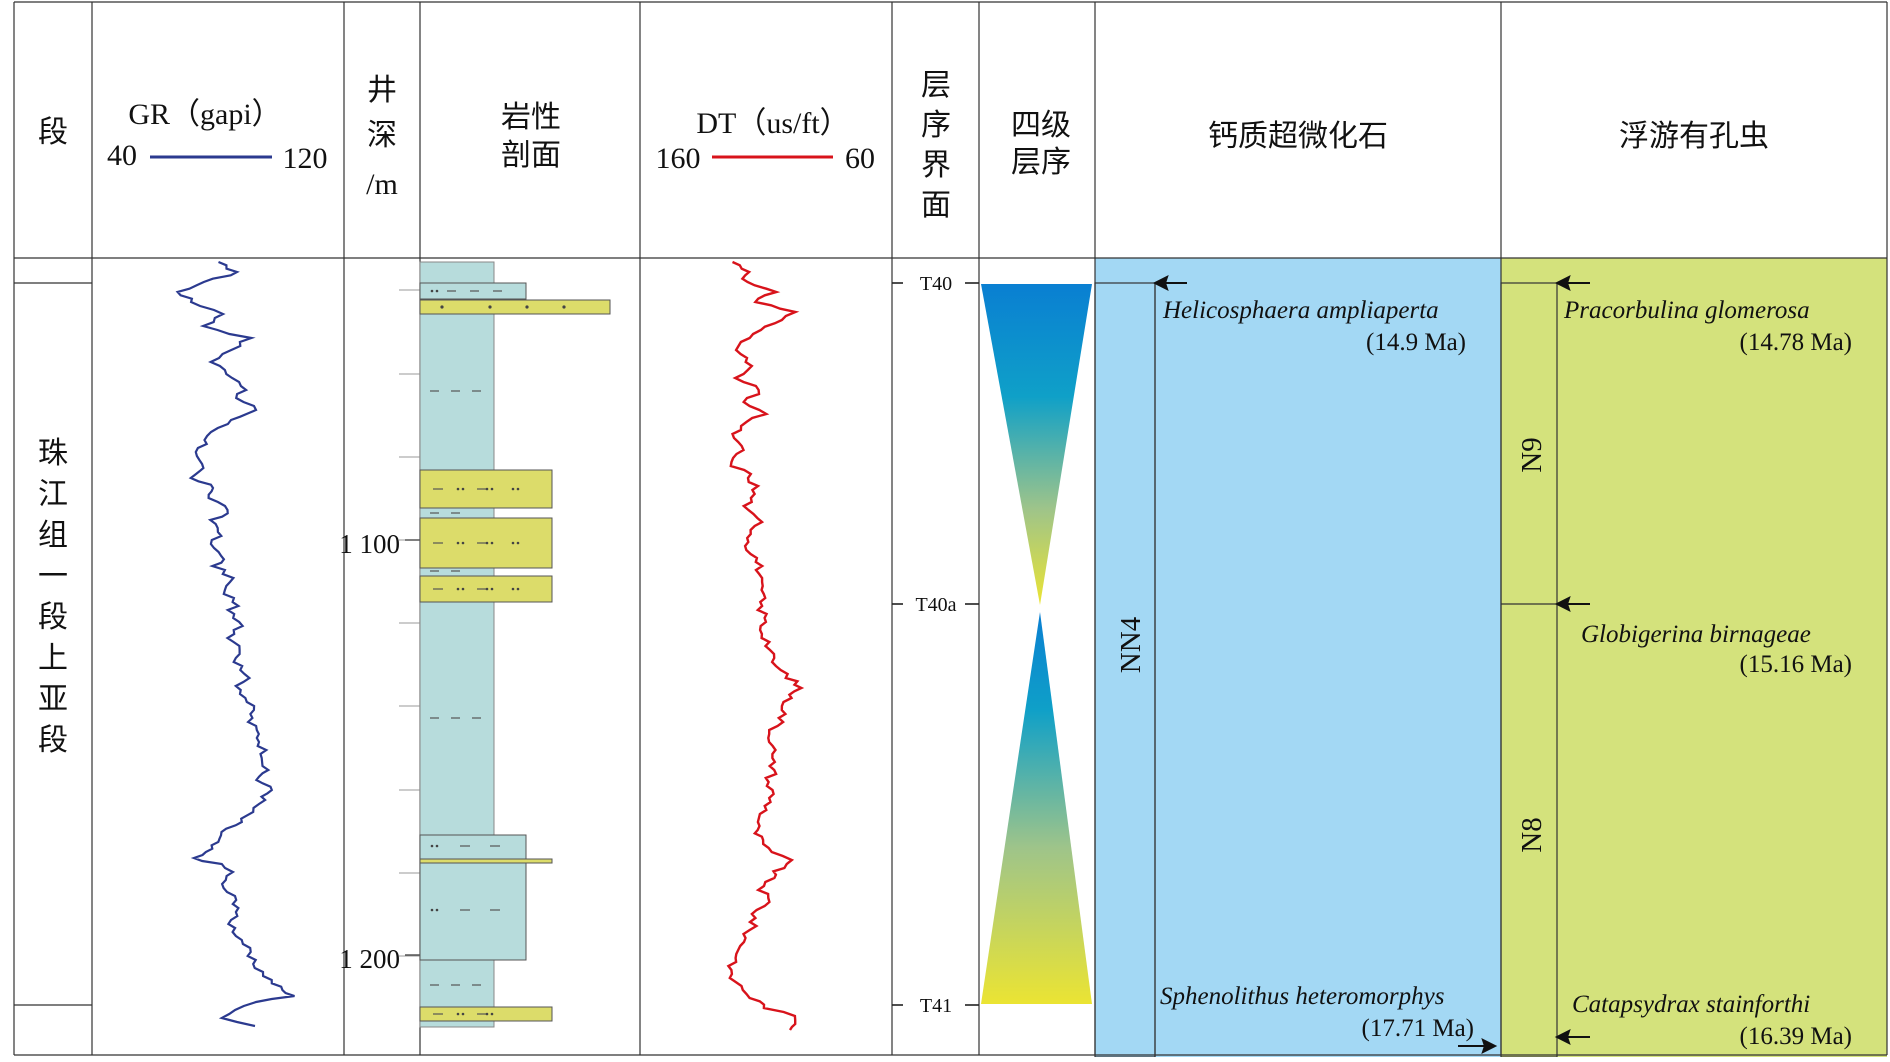  Describe the element at coordinates (1532, 834) in the screenshot. I see `foram-zone-n8: N8` at that location.